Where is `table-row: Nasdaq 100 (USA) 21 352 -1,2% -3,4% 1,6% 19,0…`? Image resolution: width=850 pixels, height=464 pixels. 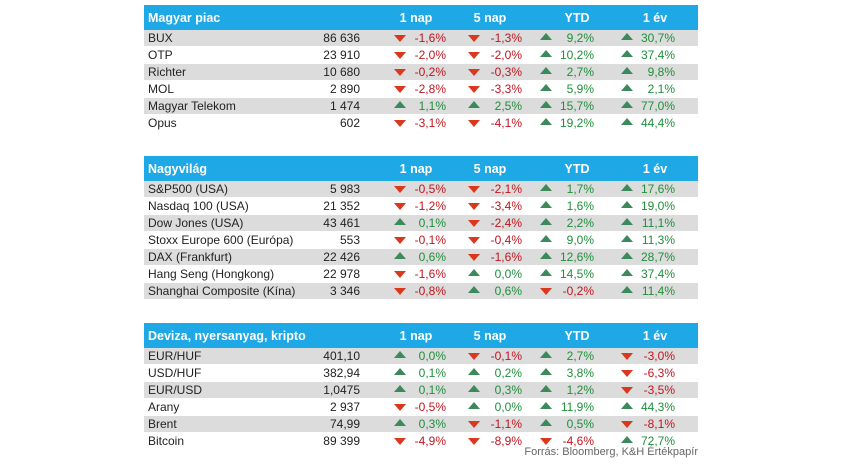
table-row: Nasdaq 100 (USA) 21 352 -1,2% -3,4% 1,6% 19,0… is located at coordinates (421, 206).